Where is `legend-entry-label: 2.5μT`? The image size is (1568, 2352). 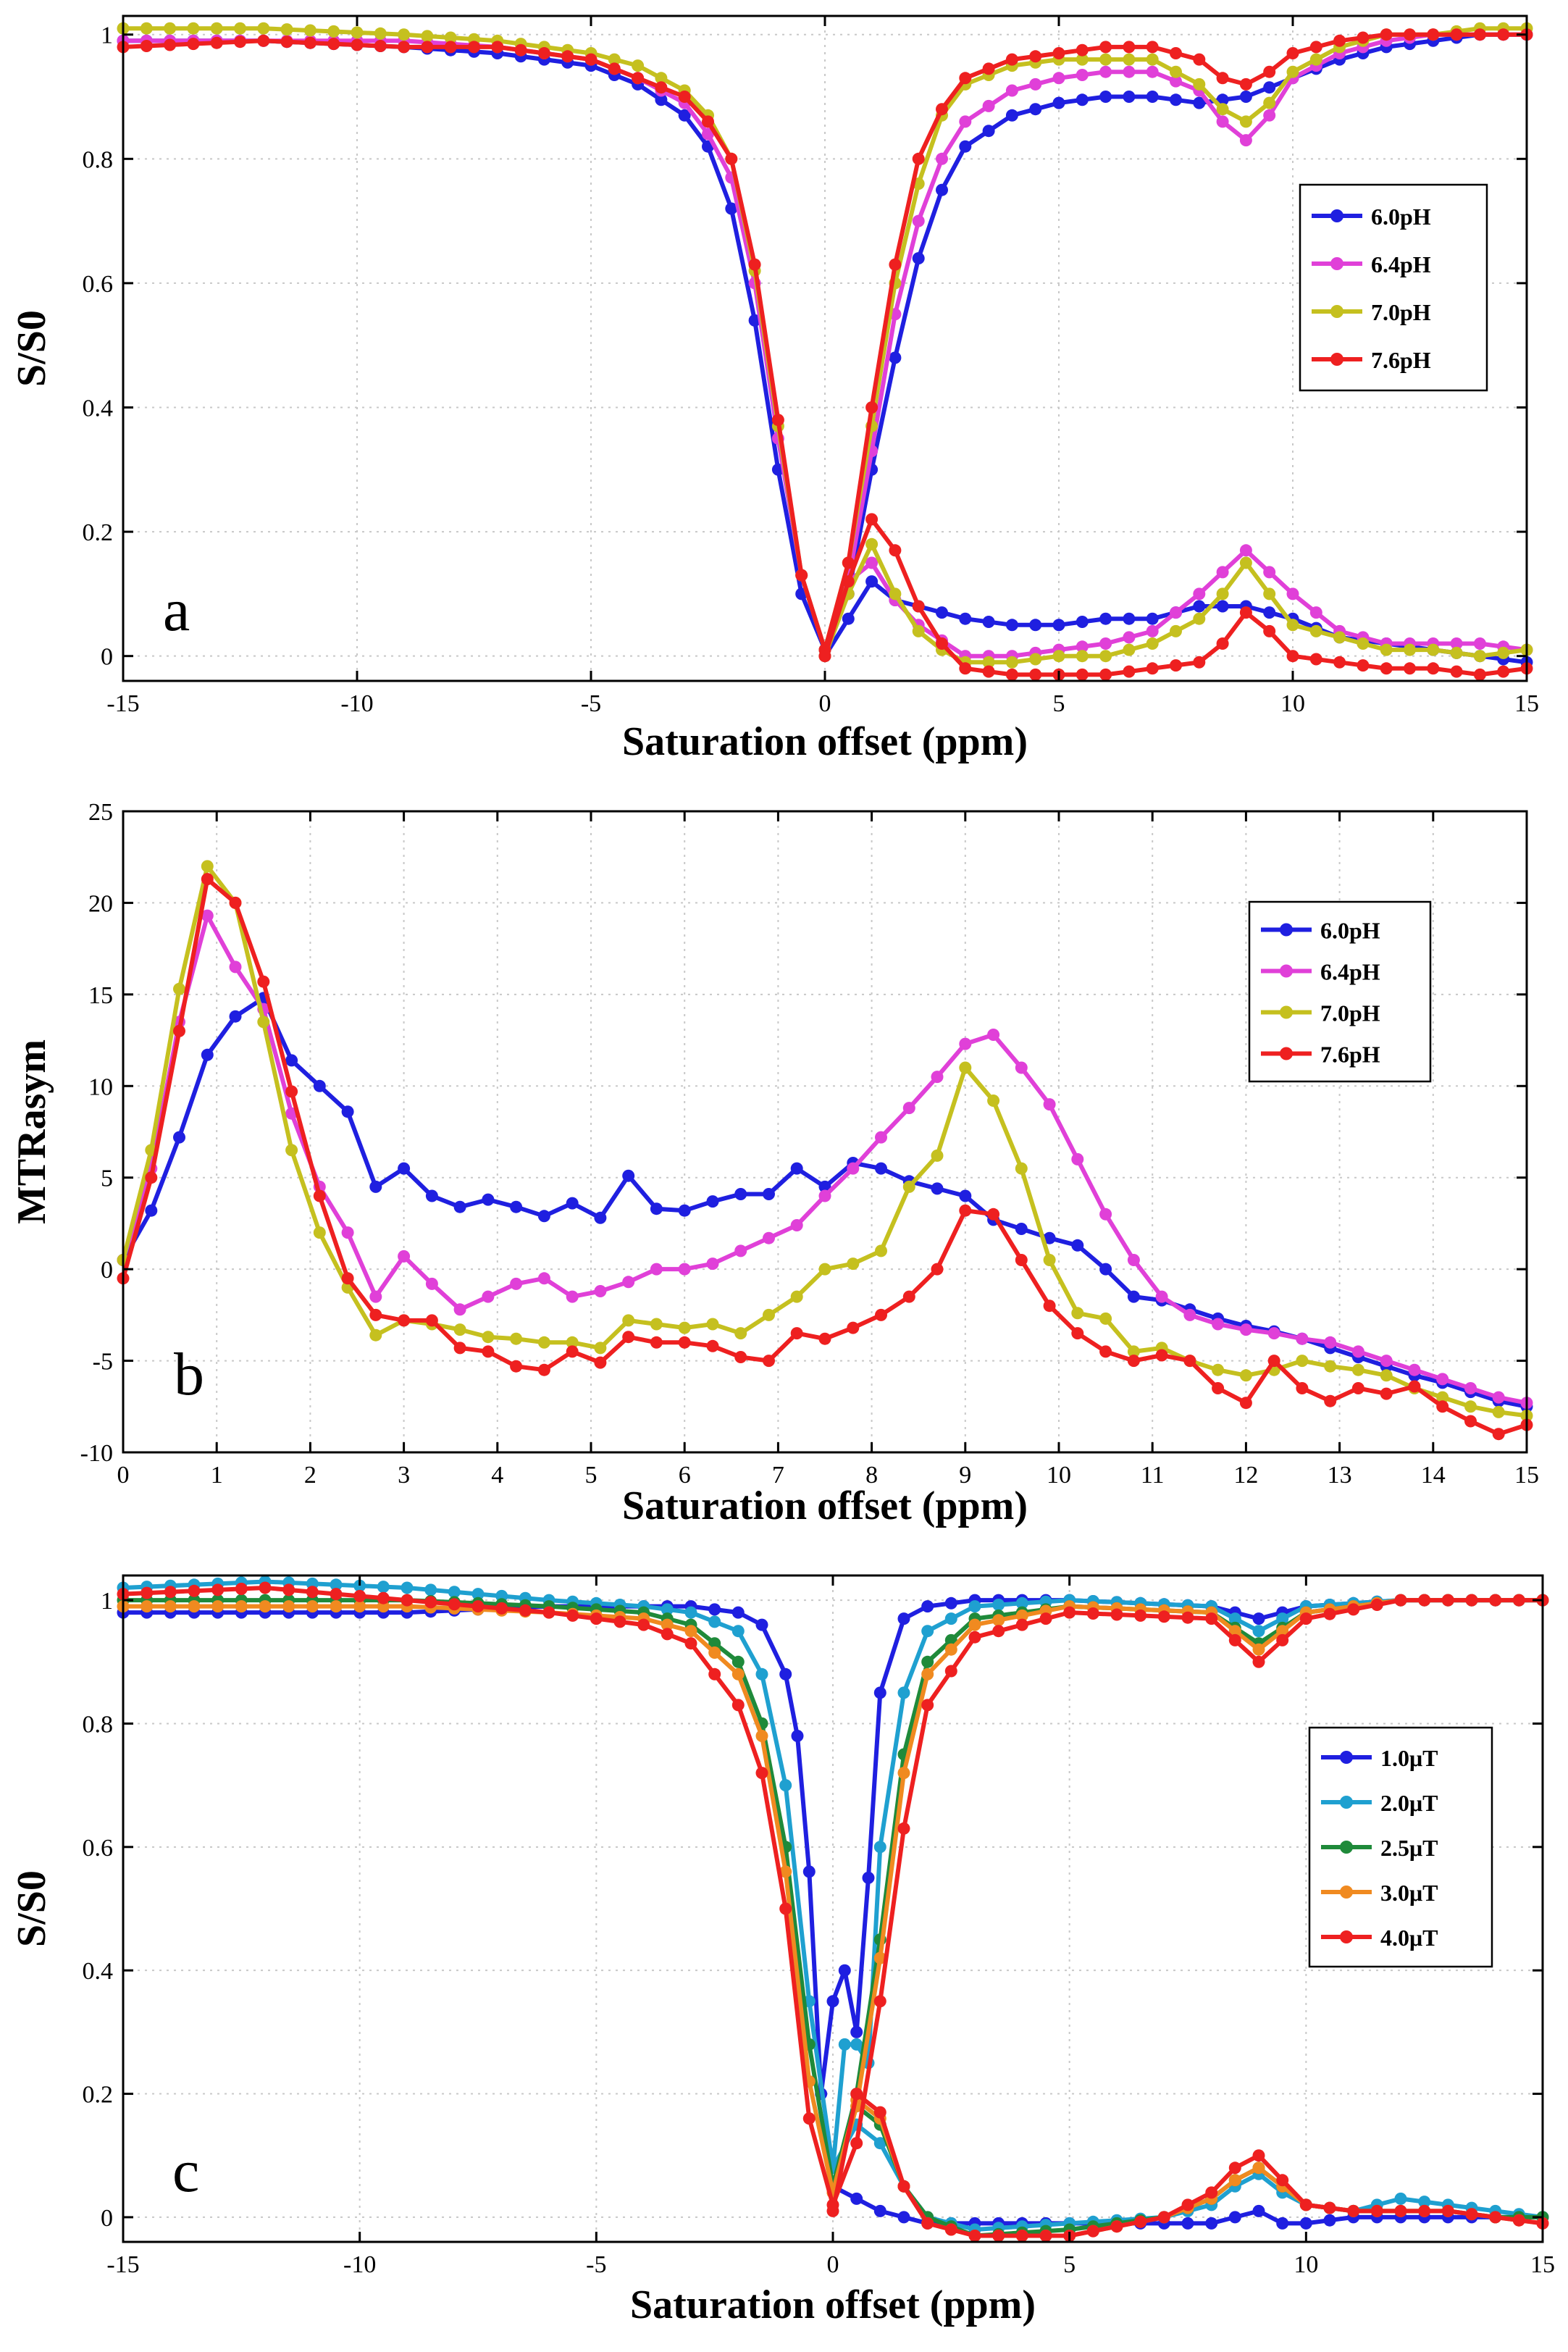
legend-entry-label: 2.5μT is located at coordinates (1409, 1848).